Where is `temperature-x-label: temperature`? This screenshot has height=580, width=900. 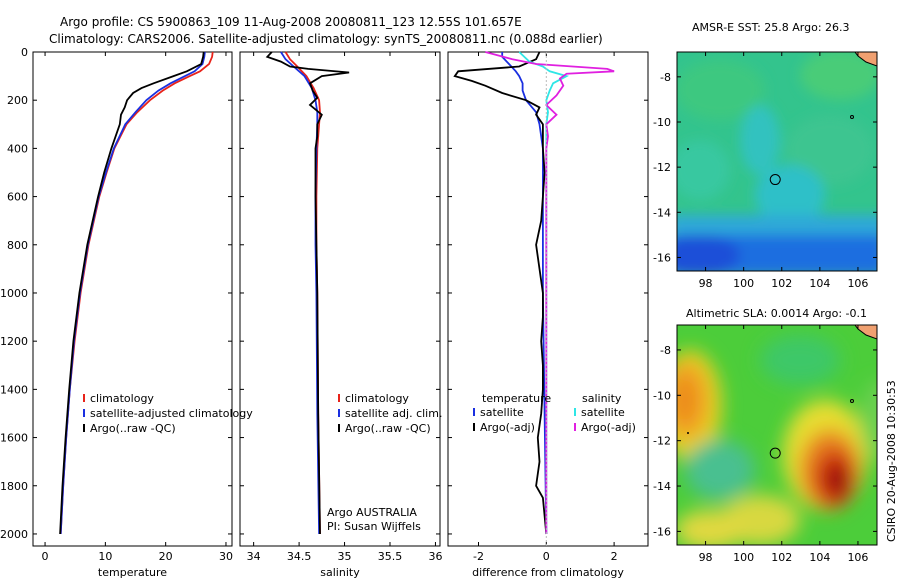
temperature-x-label: temperature is located at coordinates (132, 572).